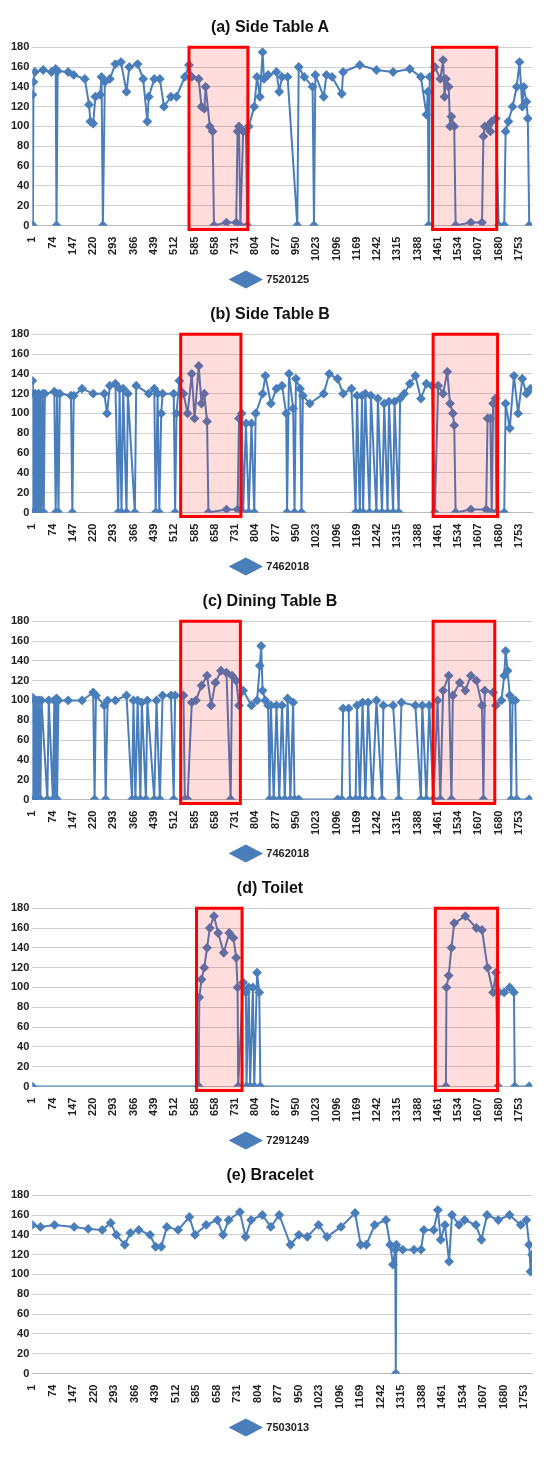  Describe the element at coordinates (270, 1175) in the screenshot. I see `chart-title: (e) Bracelet` at that location.